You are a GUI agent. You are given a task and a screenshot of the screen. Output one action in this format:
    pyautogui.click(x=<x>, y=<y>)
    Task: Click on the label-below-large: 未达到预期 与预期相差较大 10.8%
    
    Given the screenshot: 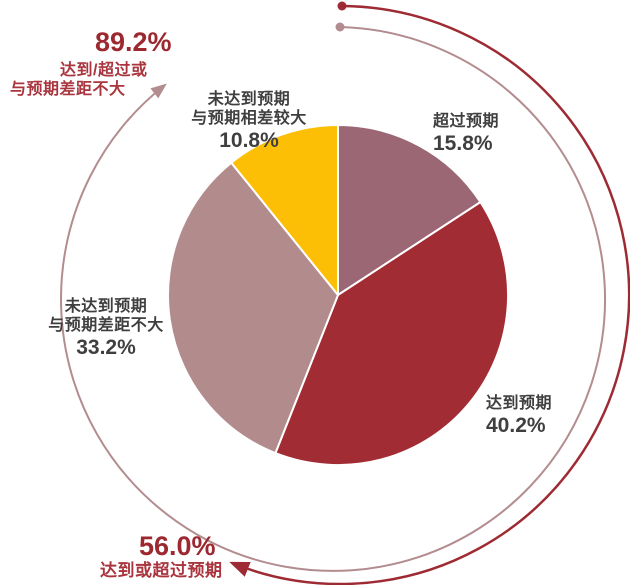 What is the action you would take?
    pyautogui.click(x=249, y=121)
    